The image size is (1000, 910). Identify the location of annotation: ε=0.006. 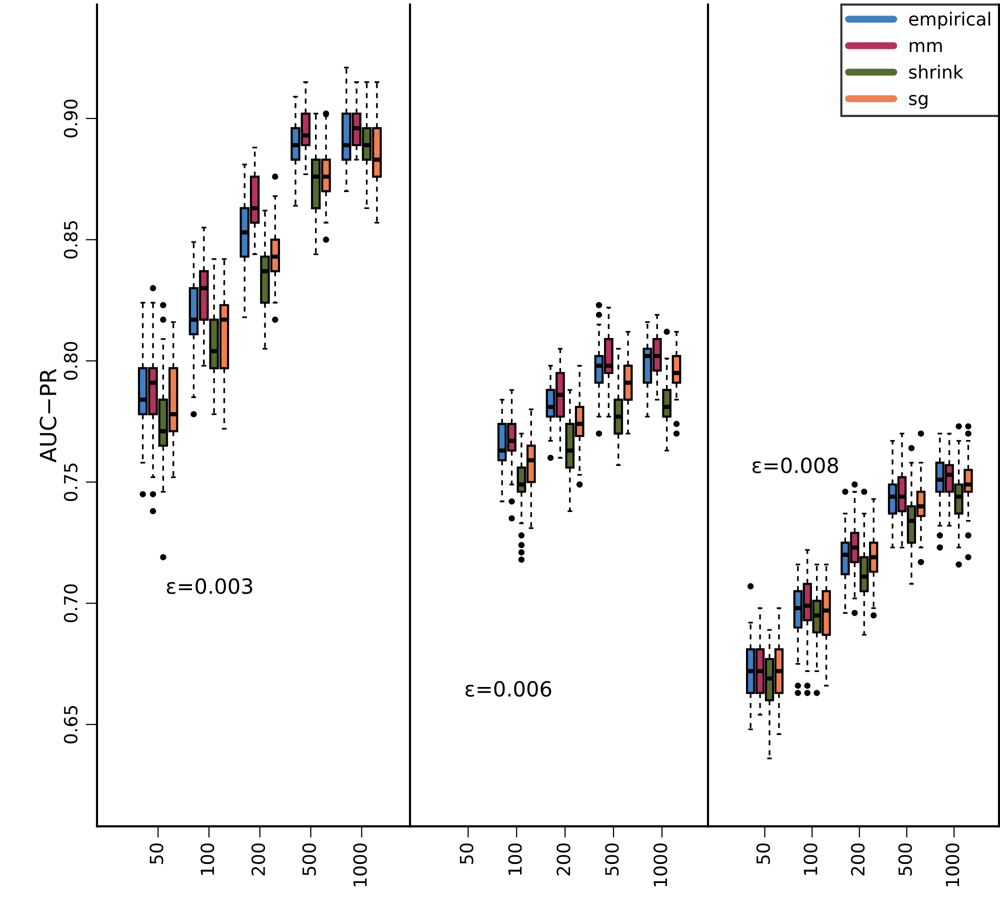
(509, 688).